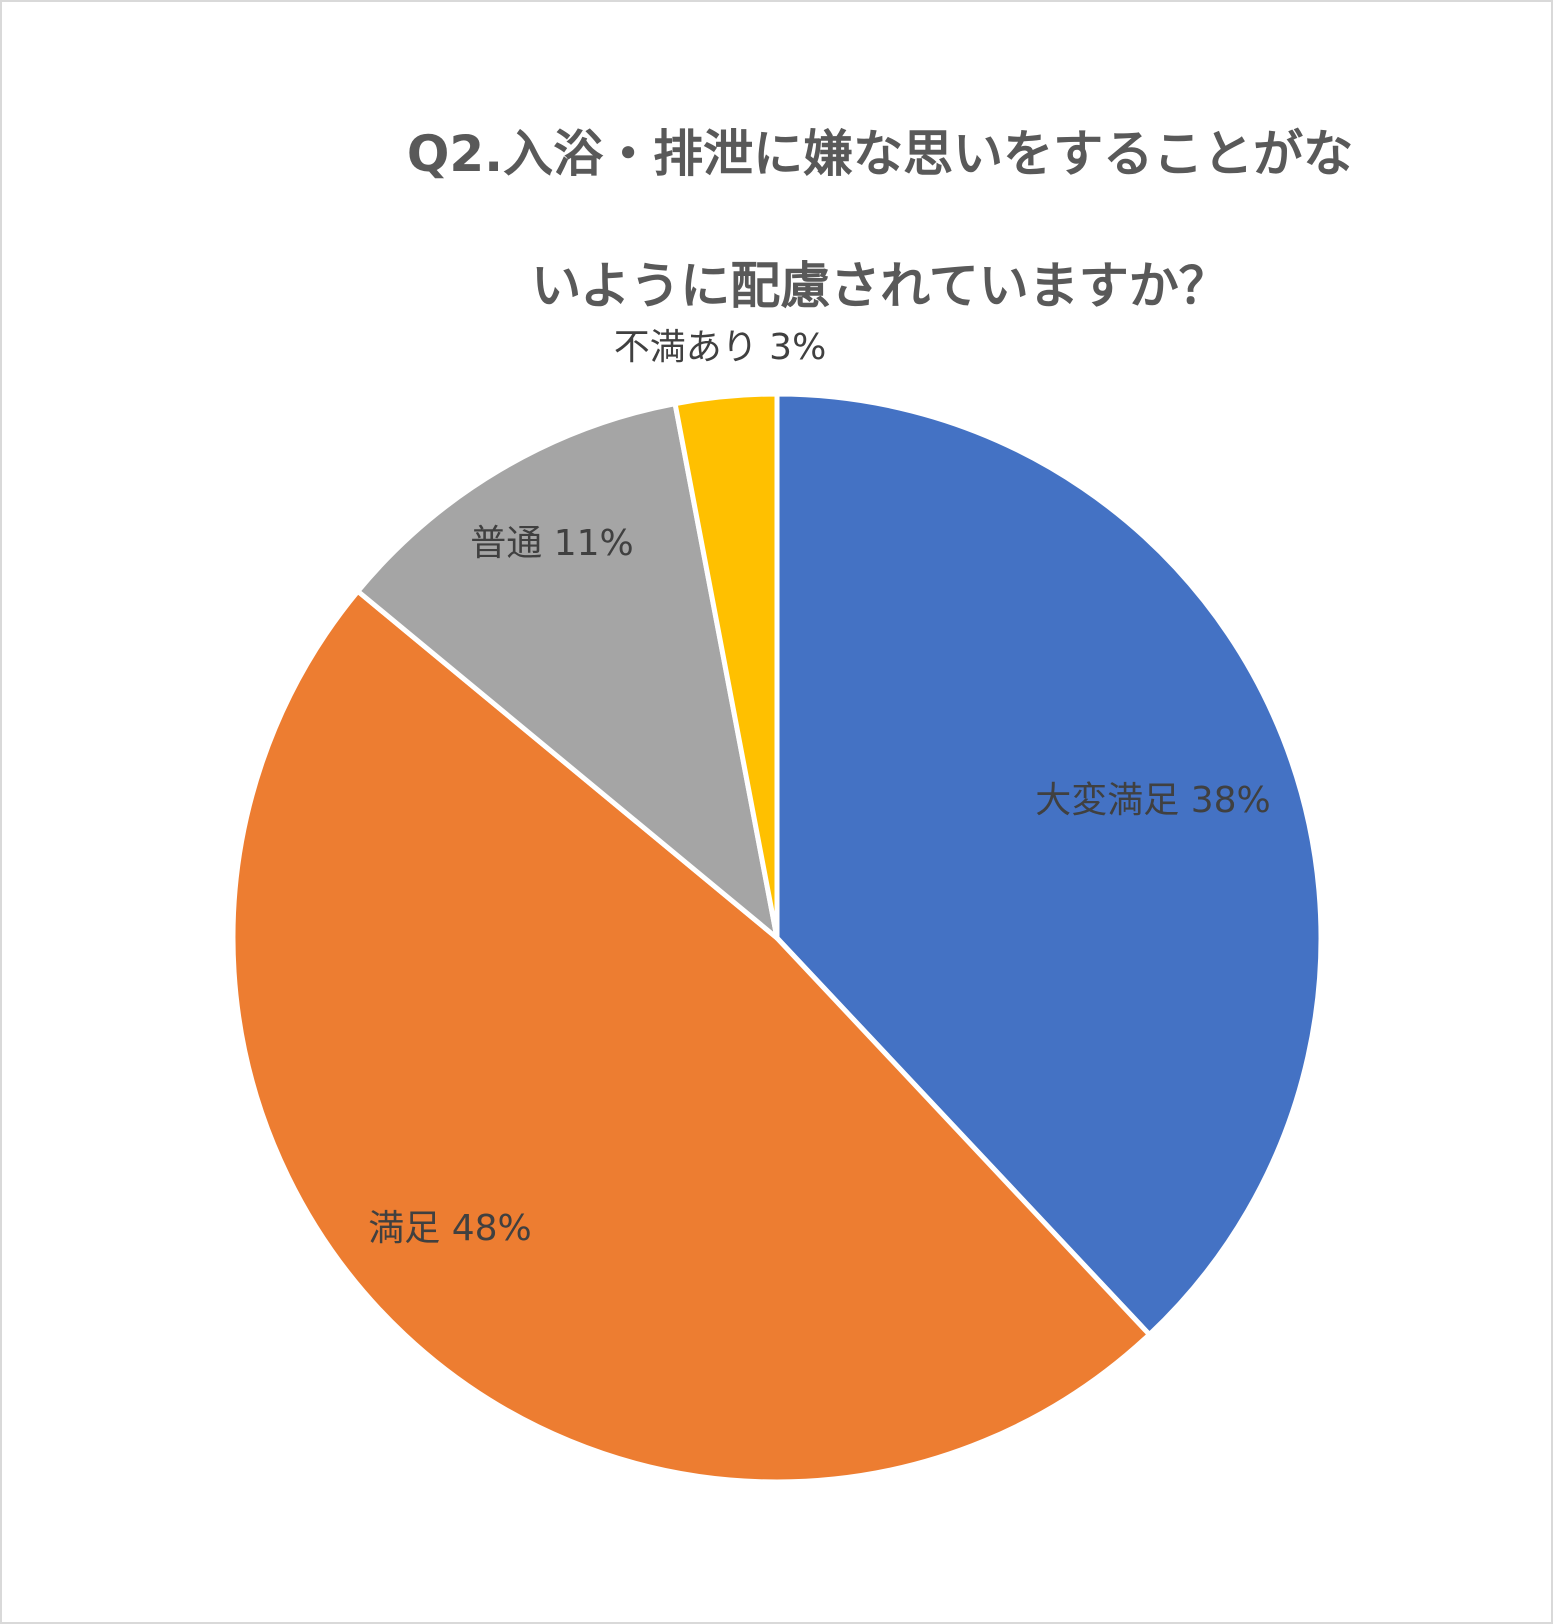 The height and width of the screenshot is (1624, 1553). I want to click on chart-title: Q2.入浴・排泄に嫌な思いをすることがな いように配慮されていますか？, so click(880, 220).